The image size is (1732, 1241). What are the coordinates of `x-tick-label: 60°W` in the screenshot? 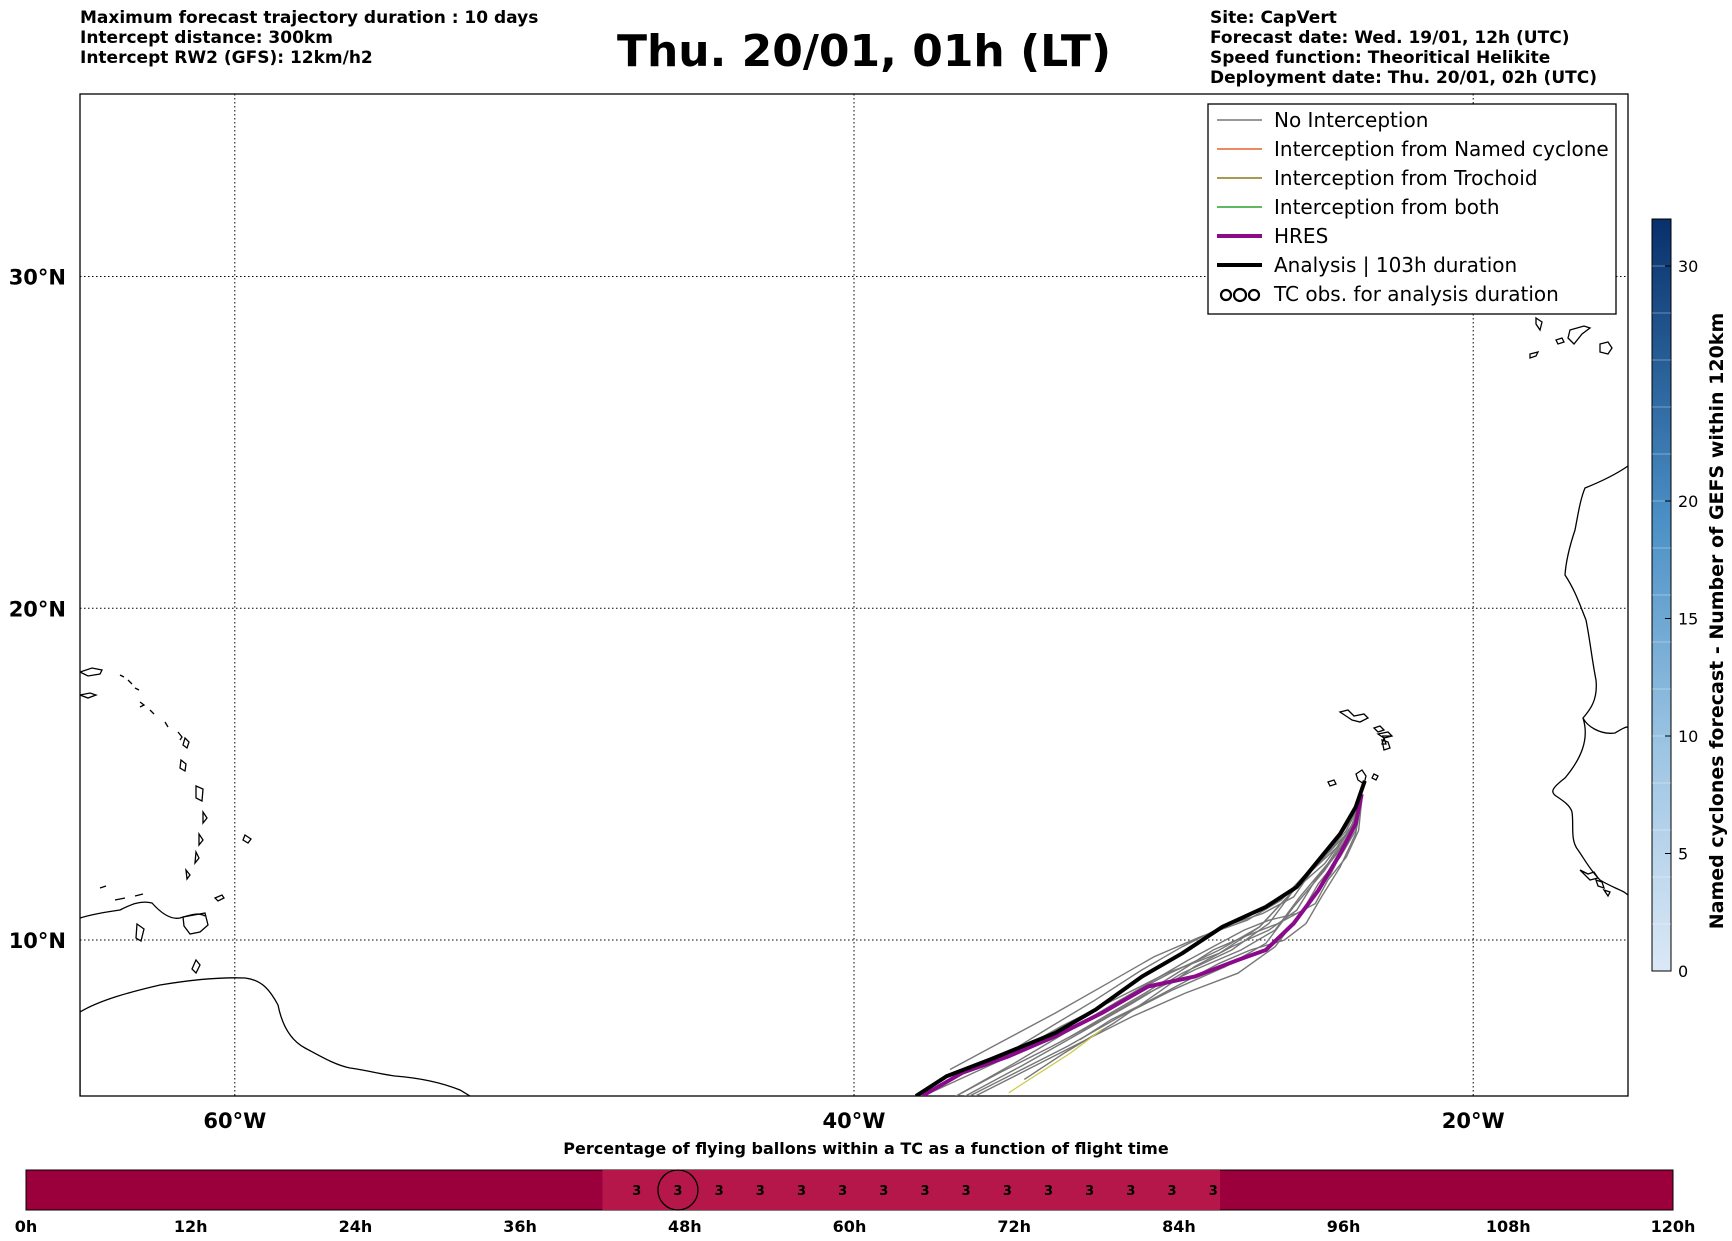 It's located at (234, 1121).